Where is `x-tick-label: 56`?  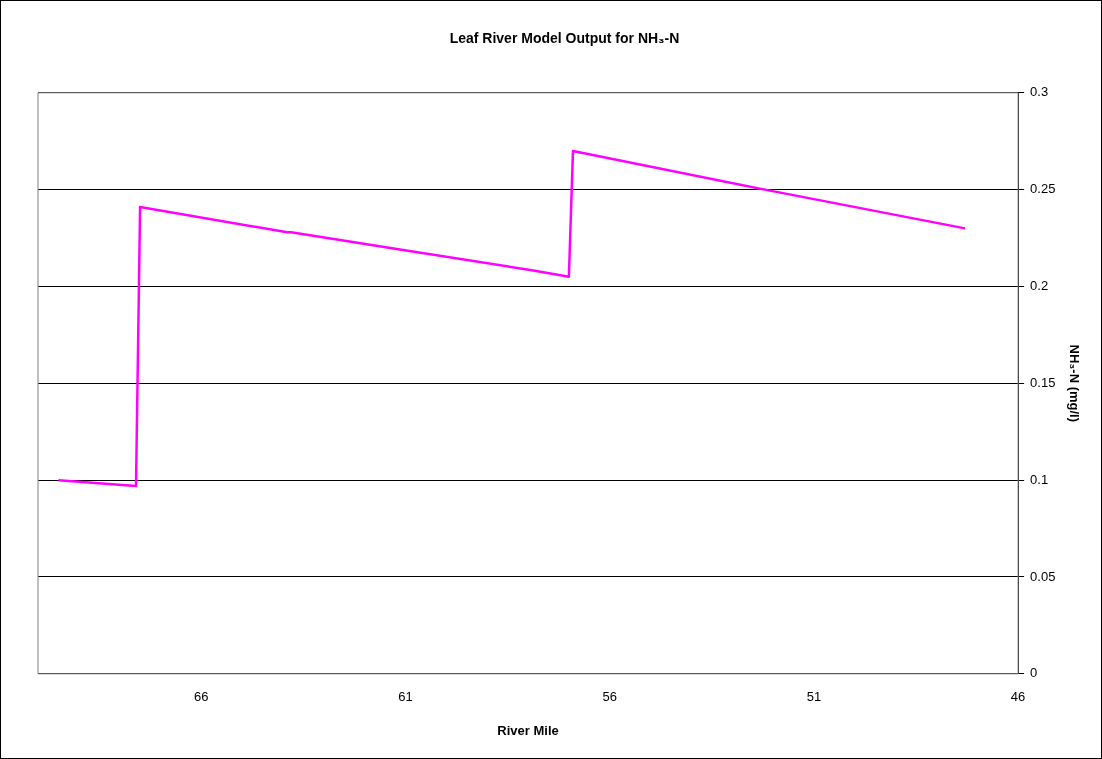 x-tick-label: 56 is located at coordinates (609, 697).